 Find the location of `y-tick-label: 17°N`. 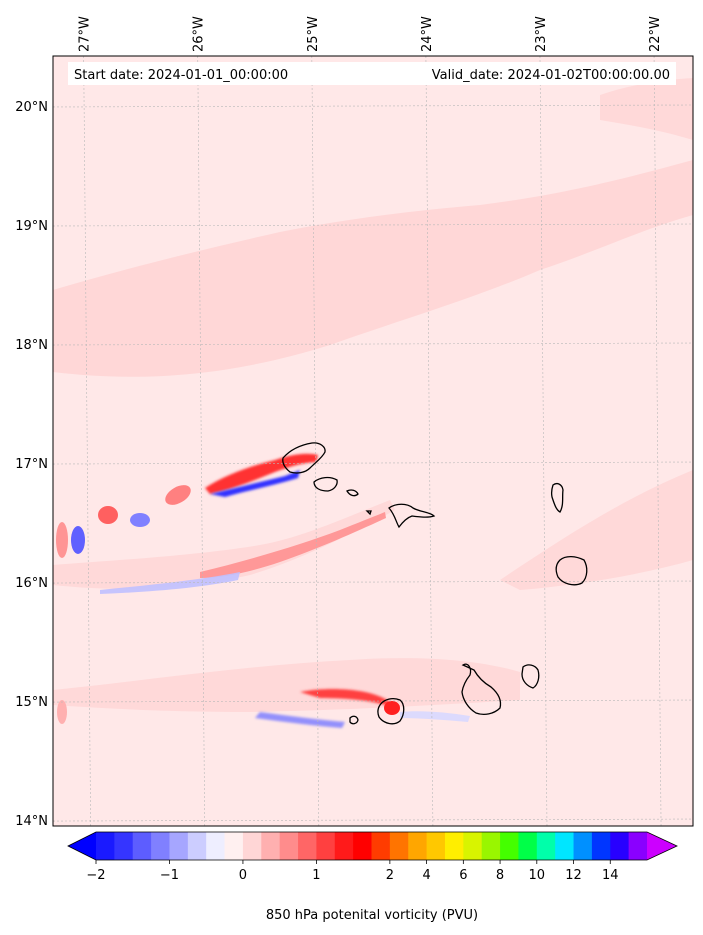

y-tick-label: 17°N is located at coordinates (31, 464).